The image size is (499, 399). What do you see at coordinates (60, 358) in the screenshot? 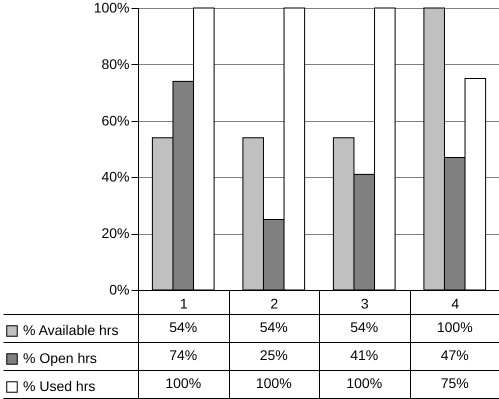
I see `legend-label: % Open hrs` at bounding box center [60, 358].